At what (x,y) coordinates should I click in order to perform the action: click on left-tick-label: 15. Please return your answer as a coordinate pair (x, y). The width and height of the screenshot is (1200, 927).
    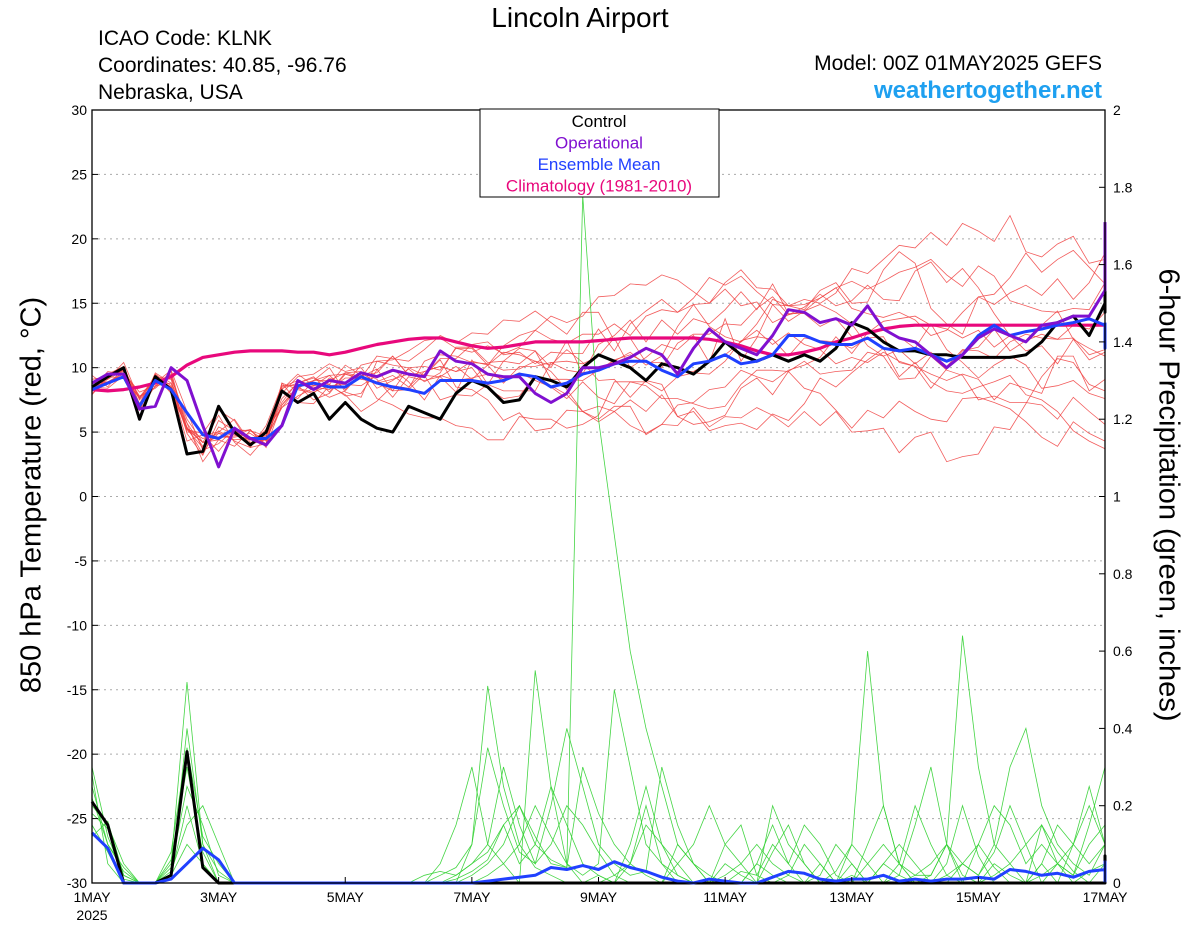
    Looking at the image, I should click on (79, 303).